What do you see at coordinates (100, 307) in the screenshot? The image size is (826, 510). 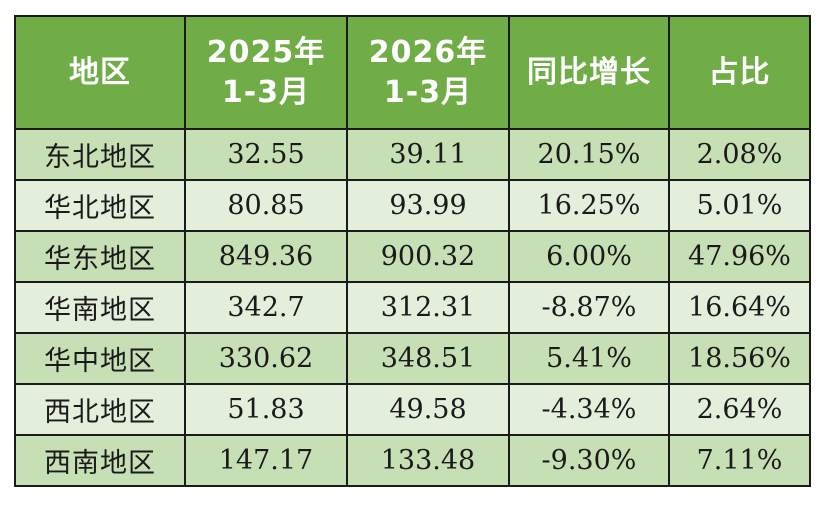 I see `region-cell: 华南地区` at bounding box center [100, 307].